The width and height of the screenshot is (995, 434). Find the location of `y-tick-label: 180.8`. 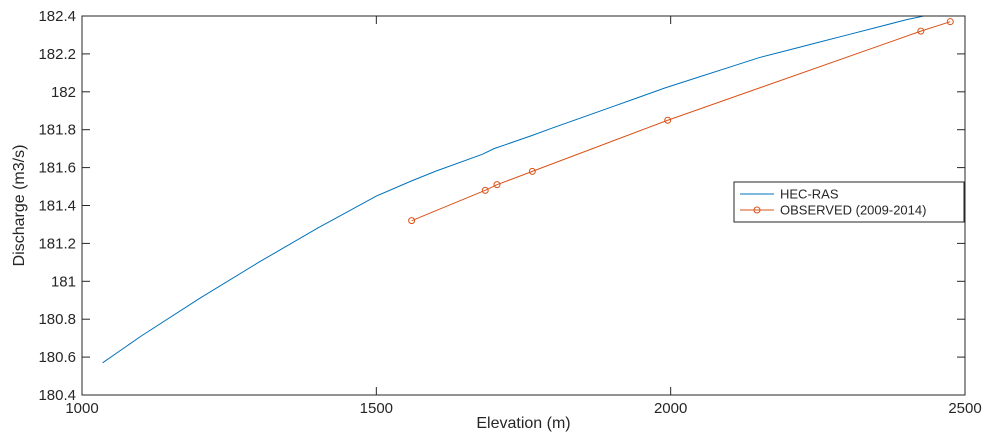

y-tick-label: 180.8 is located at coordinates (57, 319).